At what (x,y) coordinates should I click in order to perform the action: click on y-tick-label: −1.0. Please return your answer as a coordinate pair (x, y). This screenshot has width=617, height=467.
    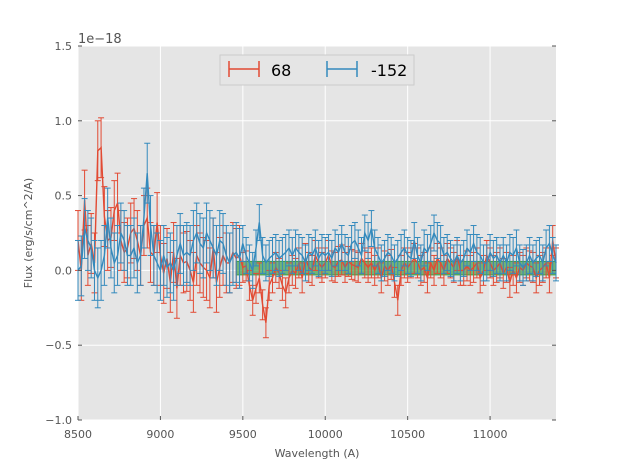
    Looking at the image, I should click on (58, 420).